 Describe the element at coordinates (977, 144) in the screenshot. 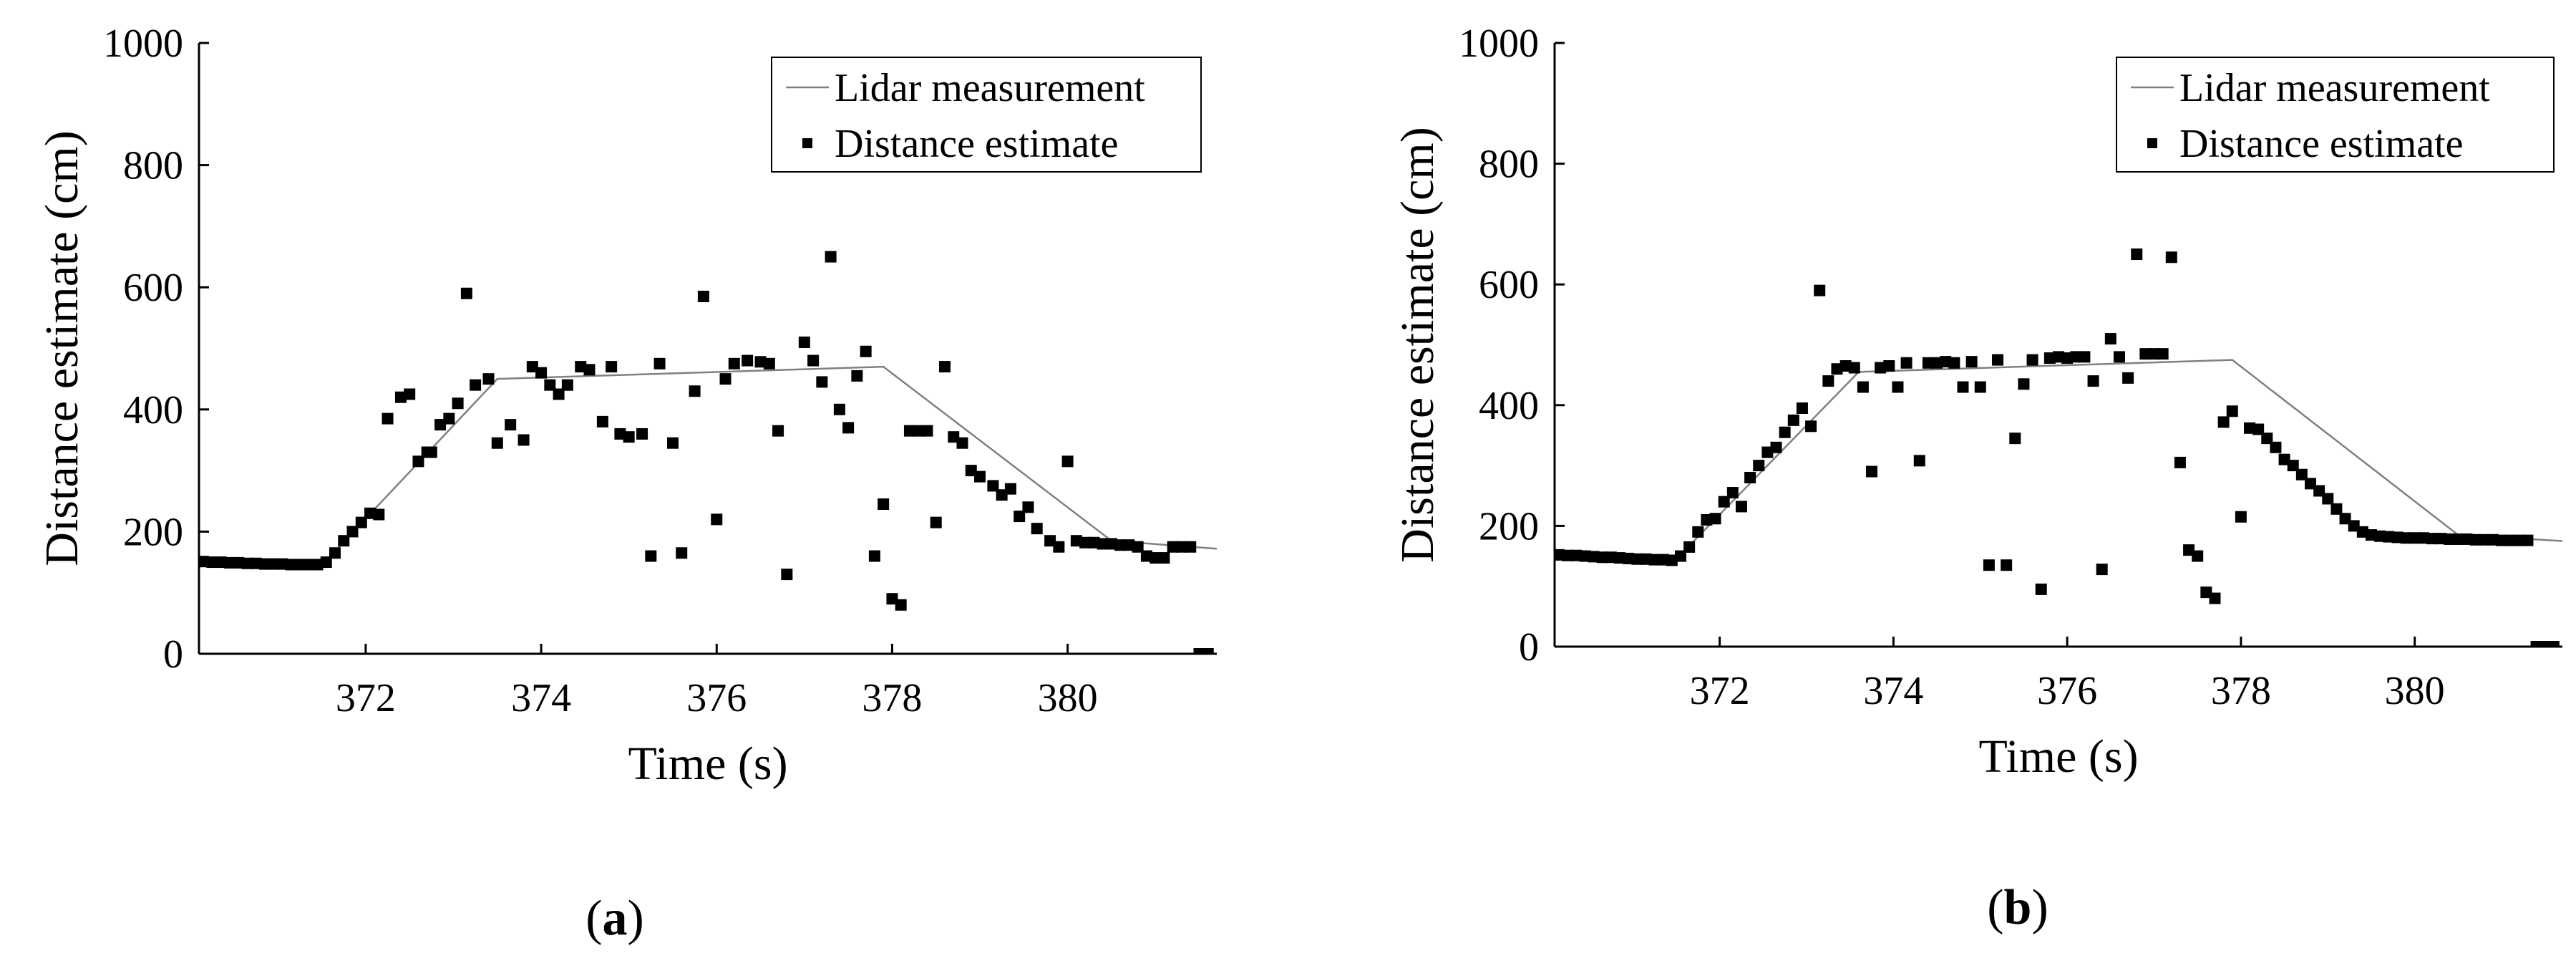

I see `legend-entry-text: Distance estimate` at that location.